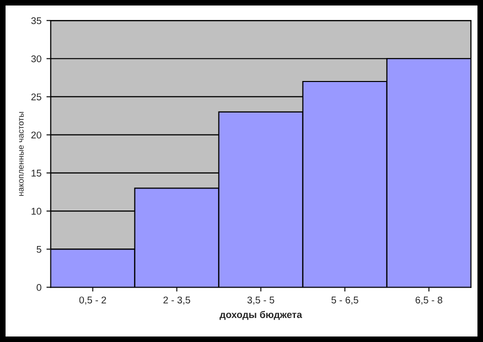  I want to click on y-tick-label: 25, so click(36, 96).